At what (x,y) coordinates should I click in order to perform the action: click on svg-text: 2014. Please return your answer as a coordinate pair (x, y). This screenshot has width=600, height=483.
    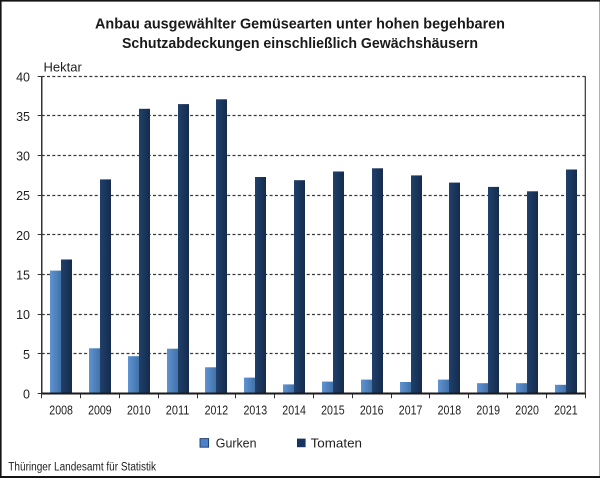
    Looking at the image, I should click on (294, 411).